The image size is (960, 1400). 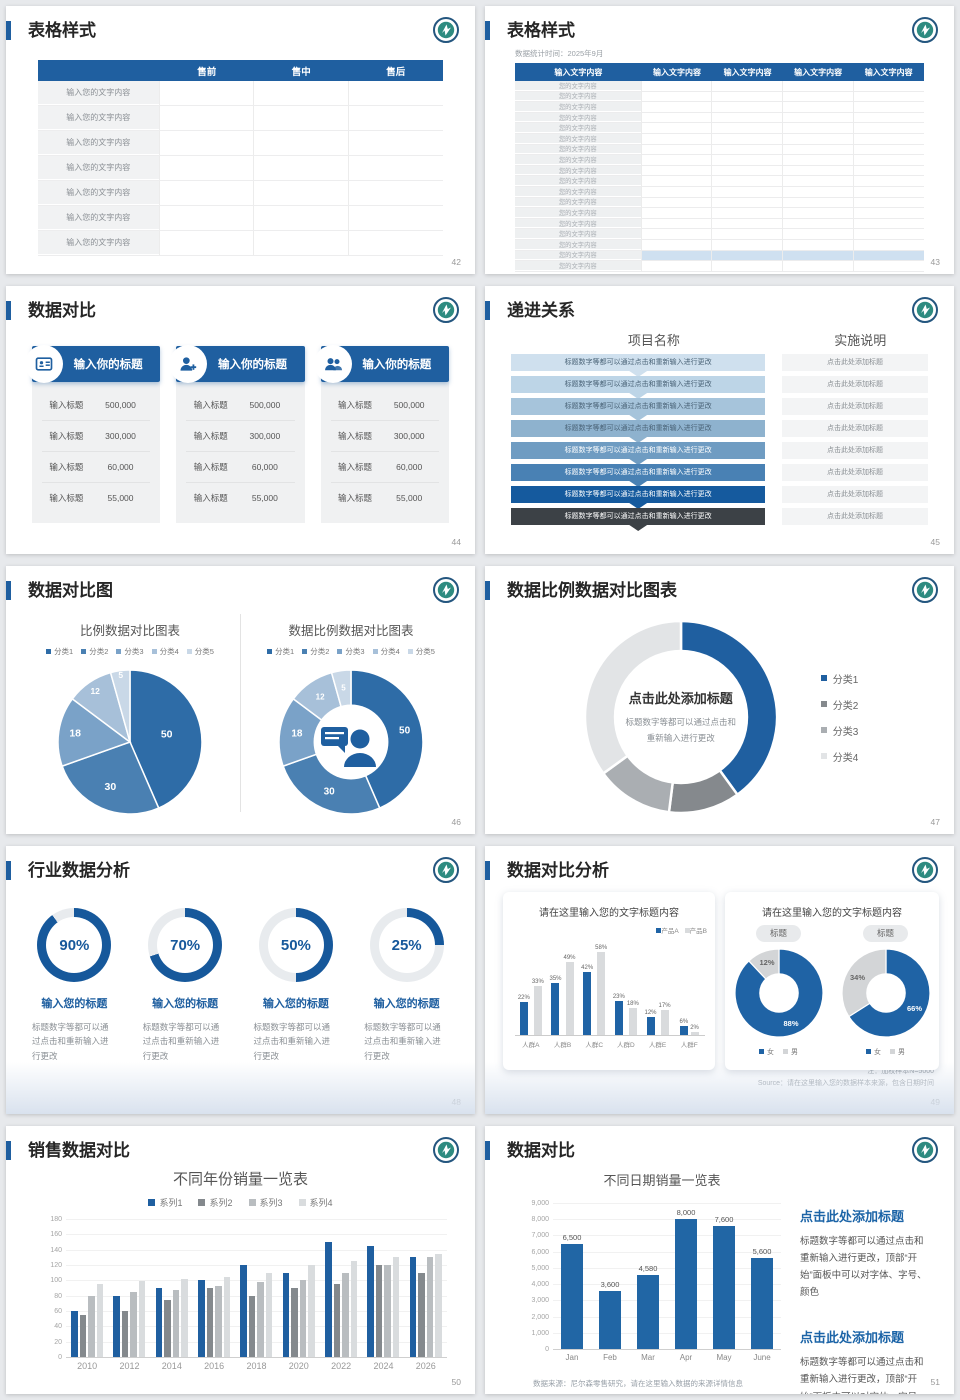 What do you see at coordinates (832, 990) in the screenshot?
I see `donut-columns: 标题 88% 12% 女男标题 66% 34% 女男` at bounding box center [832, 990].